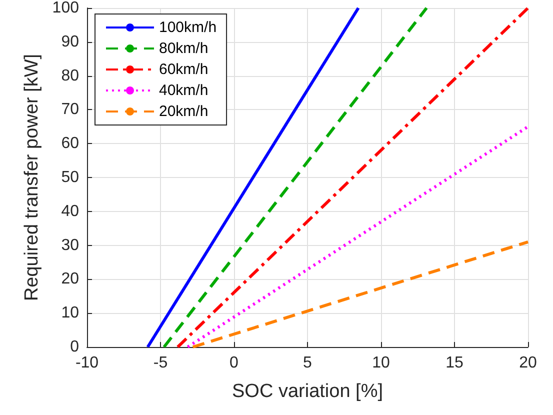 The width and height of the screenshot is (553, 415). I want to click on legend-label: 60km/h, so click(183, 69).